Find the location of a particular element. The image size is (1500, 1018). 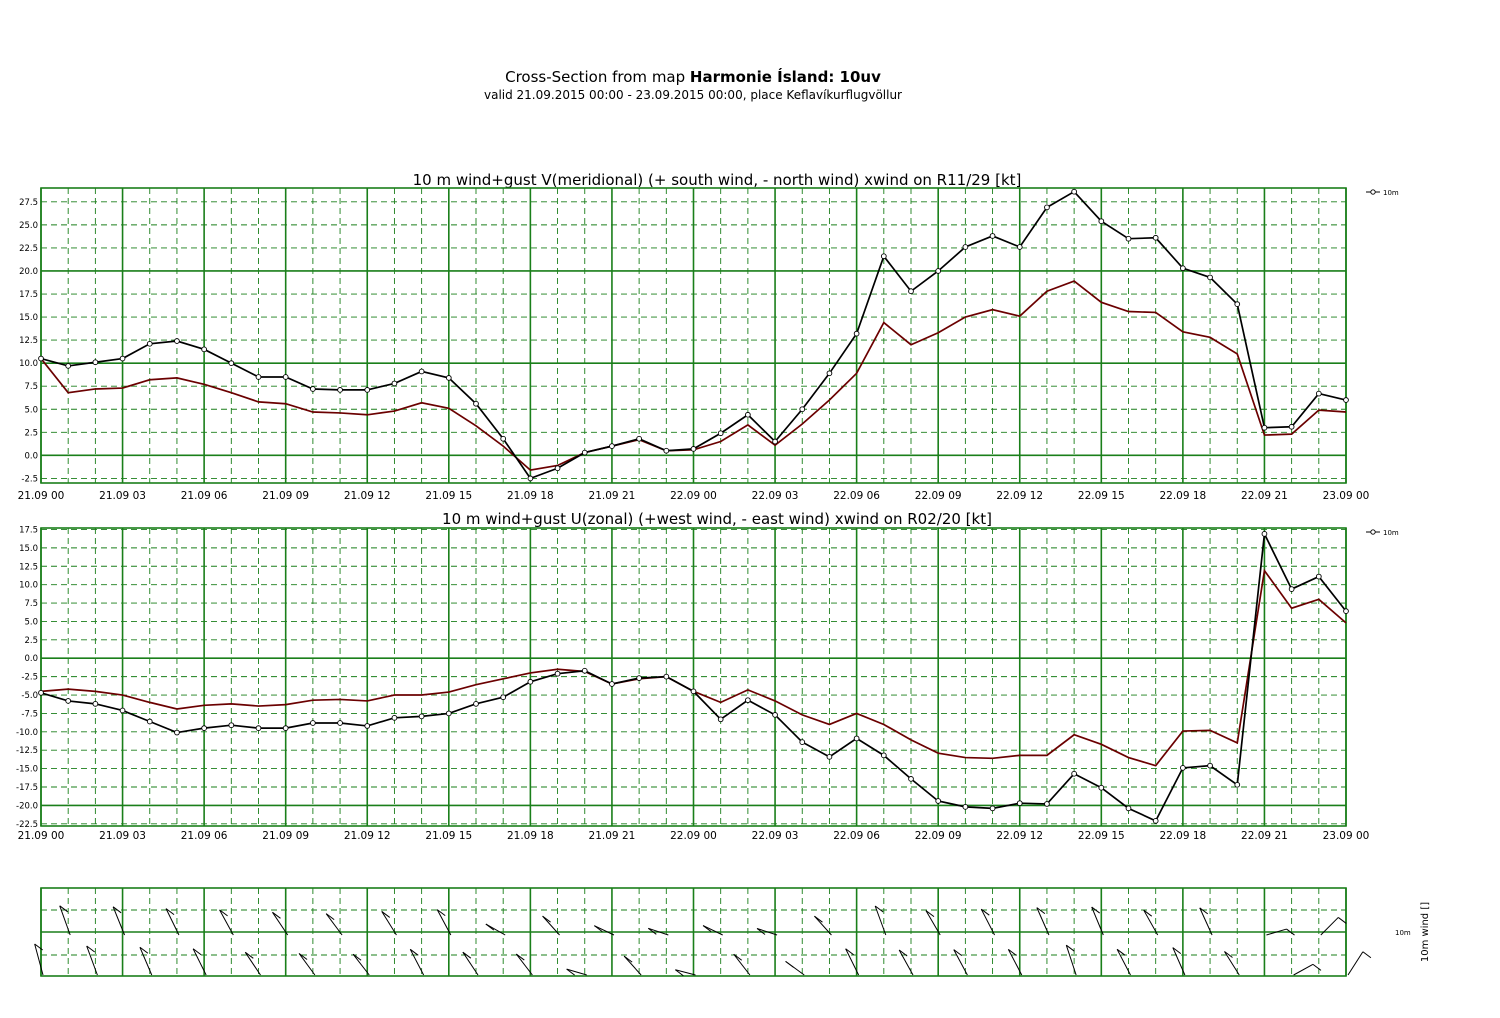

panel3-barbs is located at coordinates (703, 932).